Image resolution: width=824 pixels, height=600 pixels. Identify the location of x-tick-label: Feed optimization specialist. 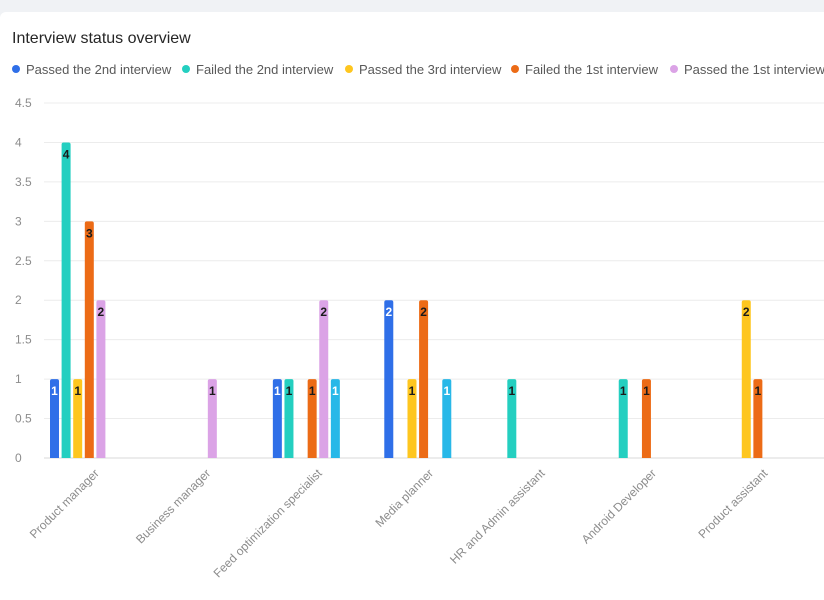
(268, 523).